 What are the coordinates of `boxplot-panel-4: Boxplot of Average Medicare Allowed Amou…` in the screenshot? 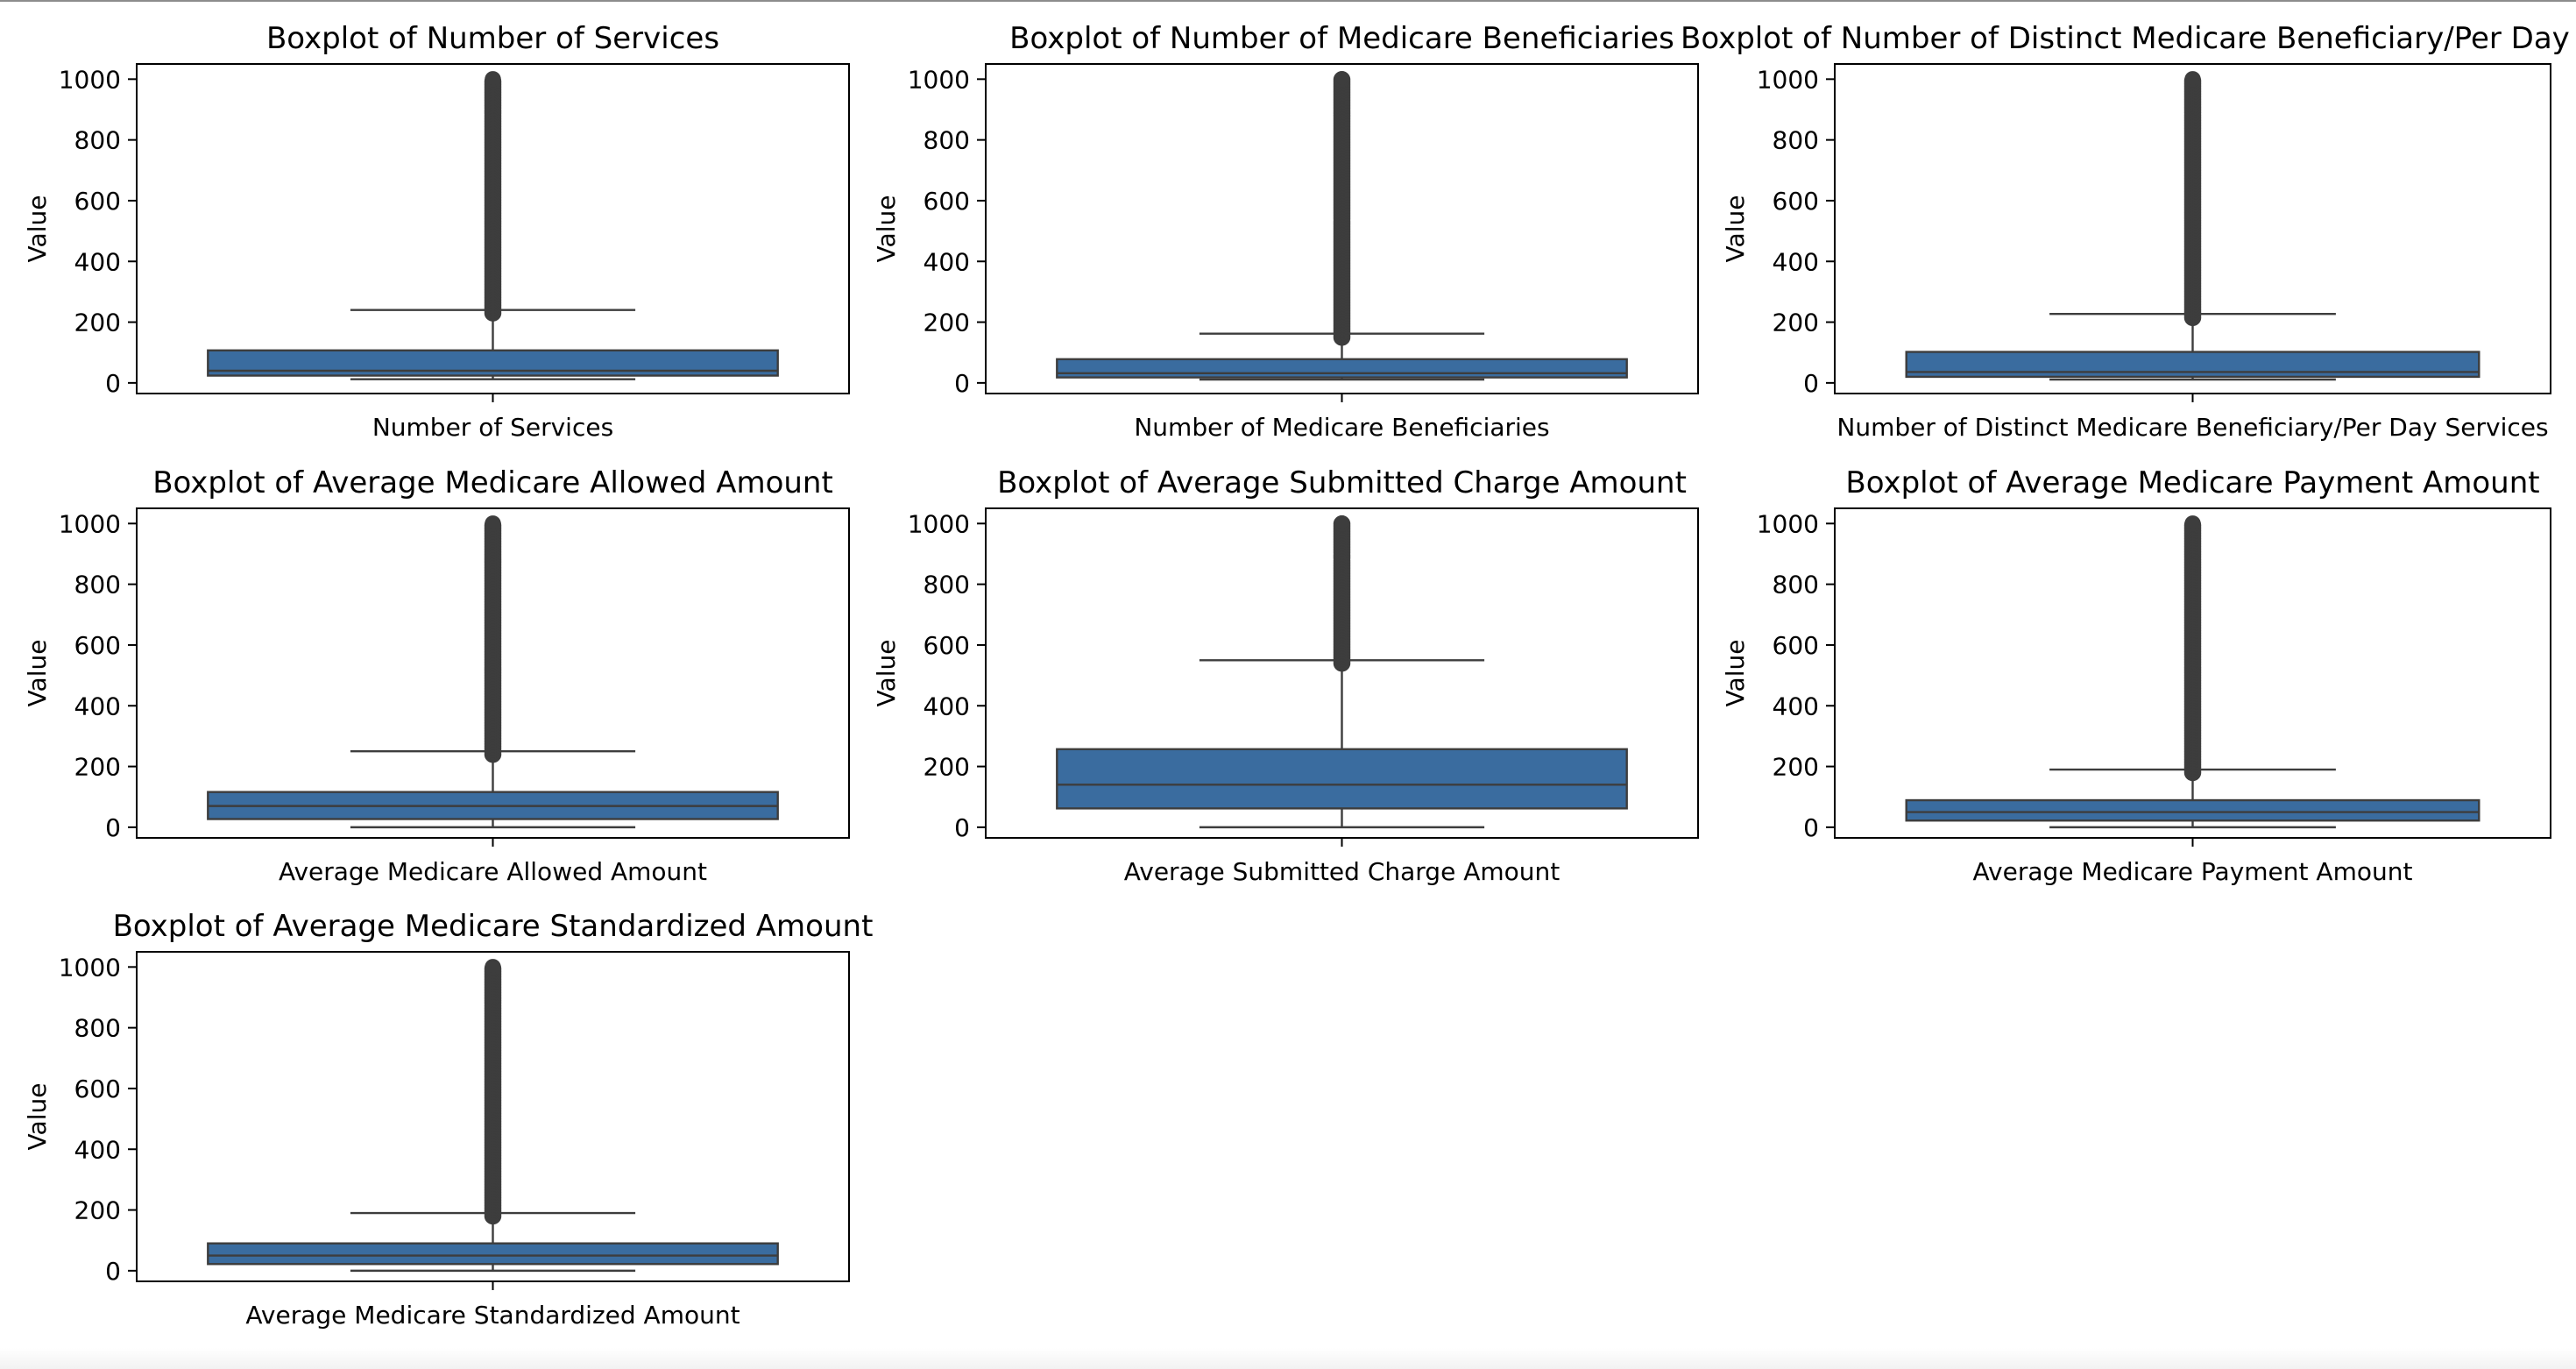 It's located at (436, 675).